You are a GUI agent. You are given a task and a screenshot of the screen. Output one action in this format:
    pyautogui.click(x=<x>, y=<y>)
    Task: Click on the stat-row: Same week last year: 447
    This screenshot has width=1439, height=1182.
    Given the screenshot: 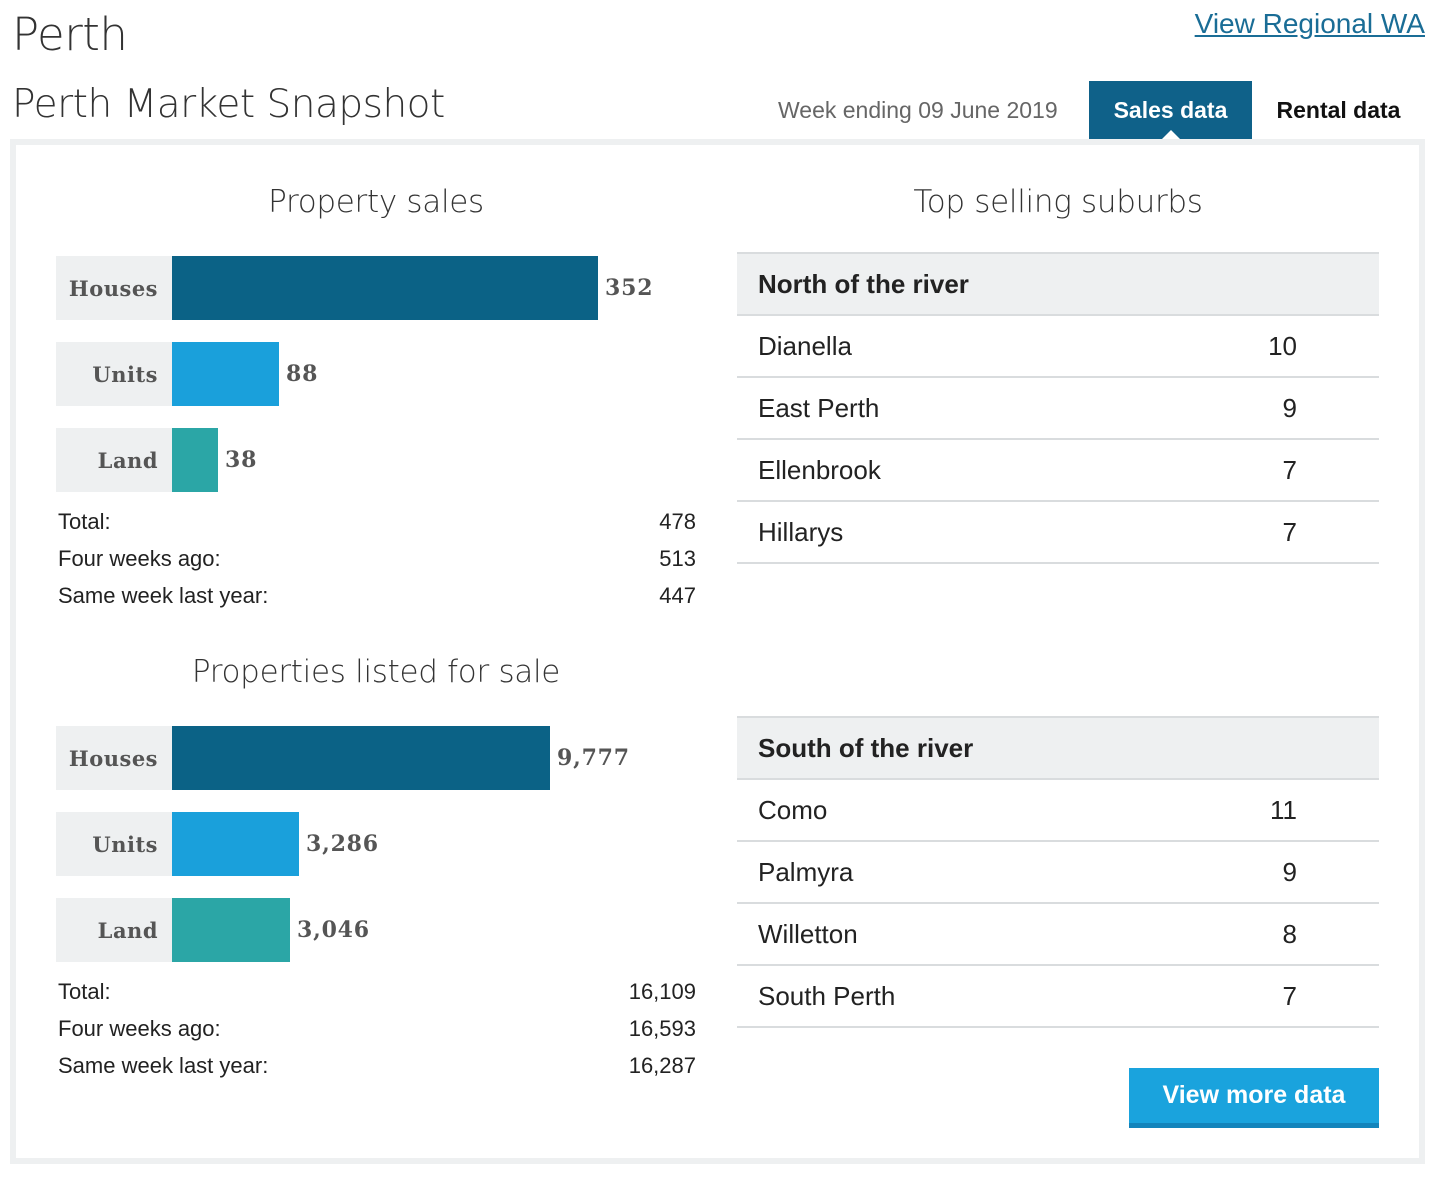 What is the action you would take?
    pyautogui.click(x=377, y=595)
    